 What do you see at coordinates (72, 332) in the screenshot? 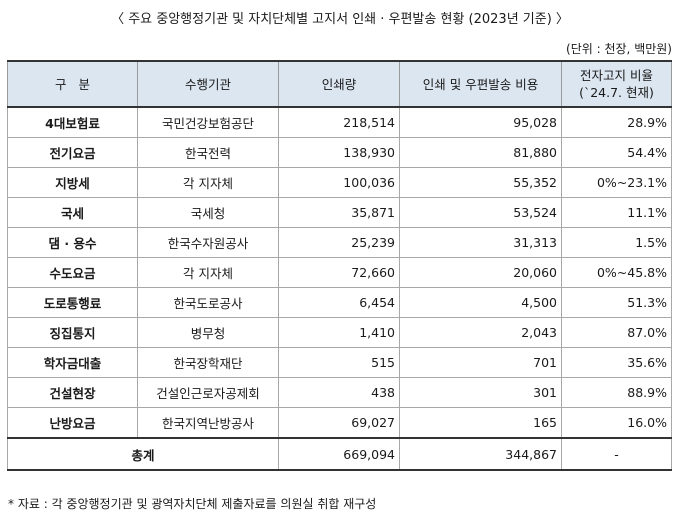
I see `row-category: 징집통지` at bounding box center [72, 332].